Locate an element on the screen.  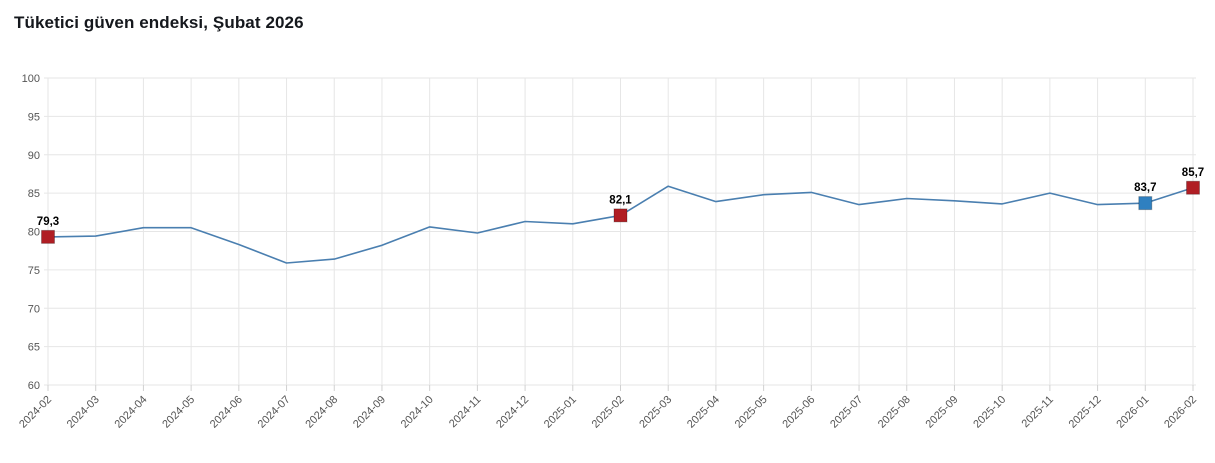
x-axis-label: 2025-02 is located at coordinates (608, 412).